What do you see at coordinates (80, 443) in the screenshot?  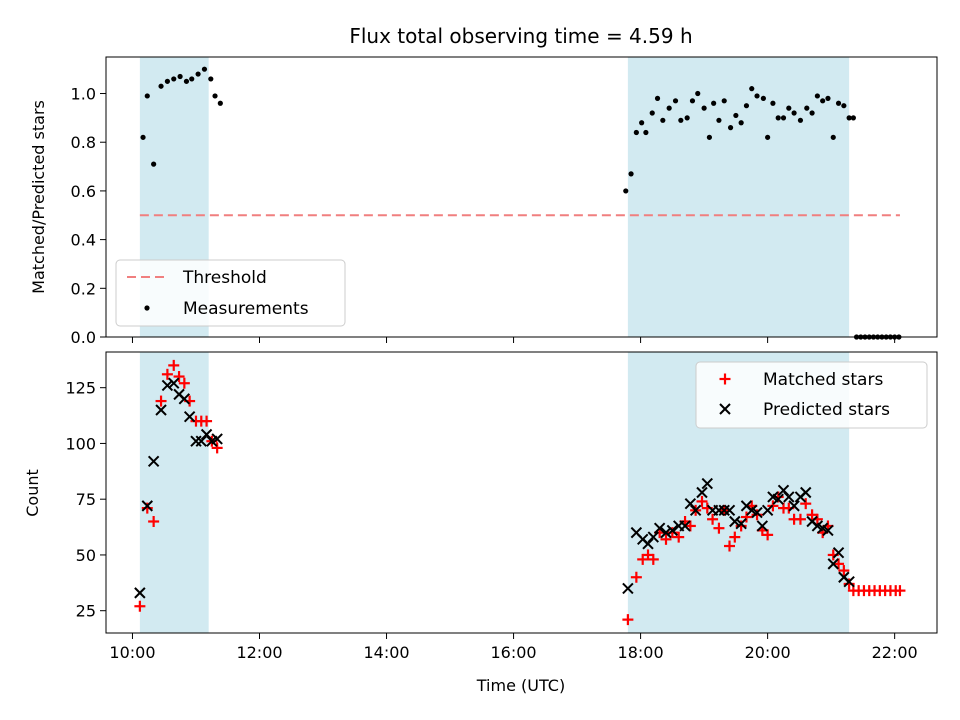 I see `y-tick-label: 100` at bounding box center [80, 443].